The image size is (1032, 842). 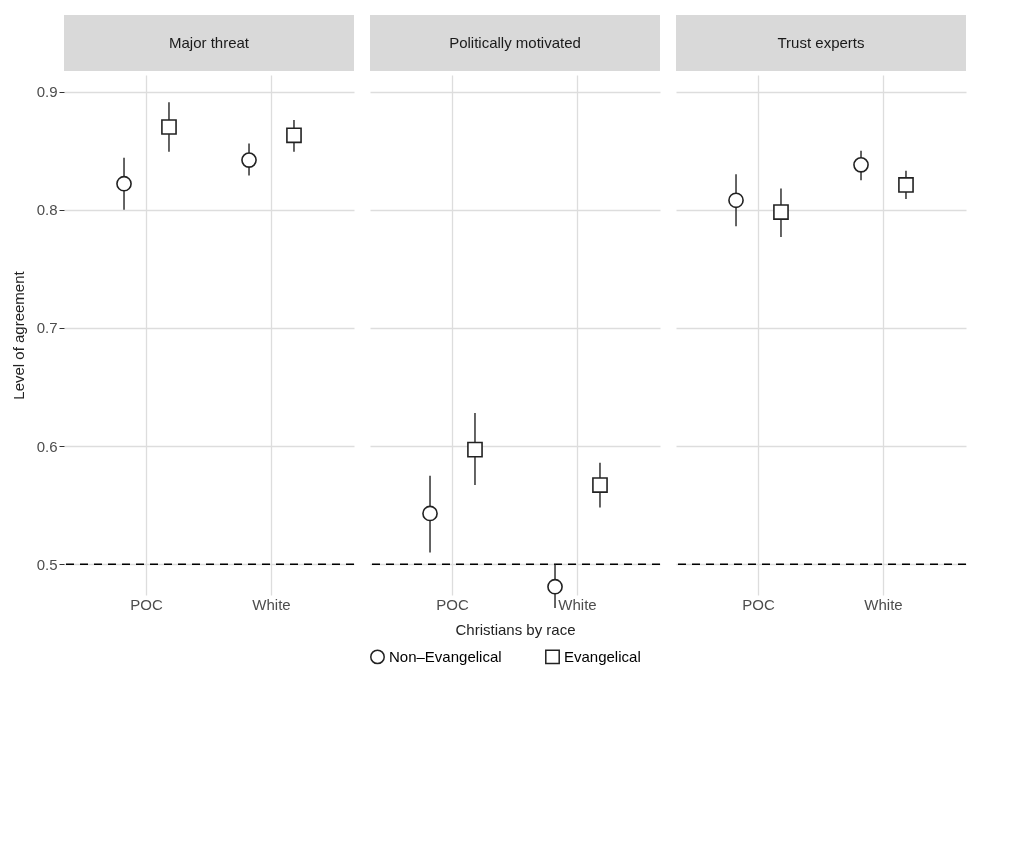 I want to click on y-tick-label: 0.5, so click(x=47, y=564).